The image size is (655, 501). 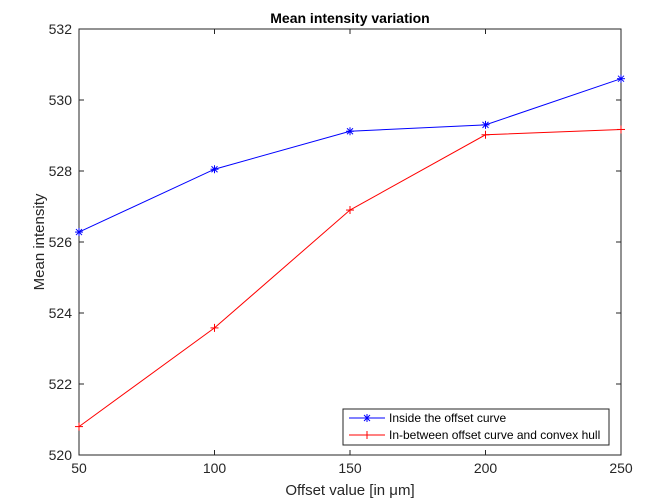 What do you see at coordinates (61, 171) in the screenshot?
I see `y-tick-label: 528` at bounding box center [61, 171].